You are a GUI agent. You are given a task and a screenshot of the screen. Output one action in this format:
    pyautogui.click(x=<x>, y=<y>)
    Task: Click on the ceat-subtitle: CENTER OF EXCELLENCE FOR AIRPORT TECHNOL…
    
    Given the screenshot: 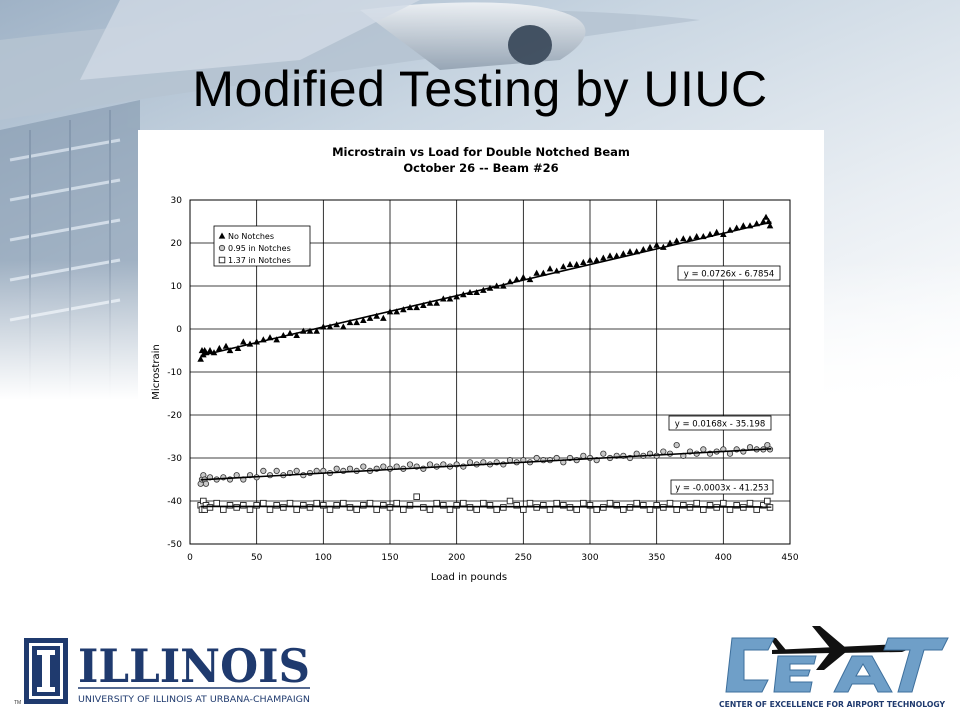 What is the action you would take?
    pyautogui.click(x=832, y=704)
    